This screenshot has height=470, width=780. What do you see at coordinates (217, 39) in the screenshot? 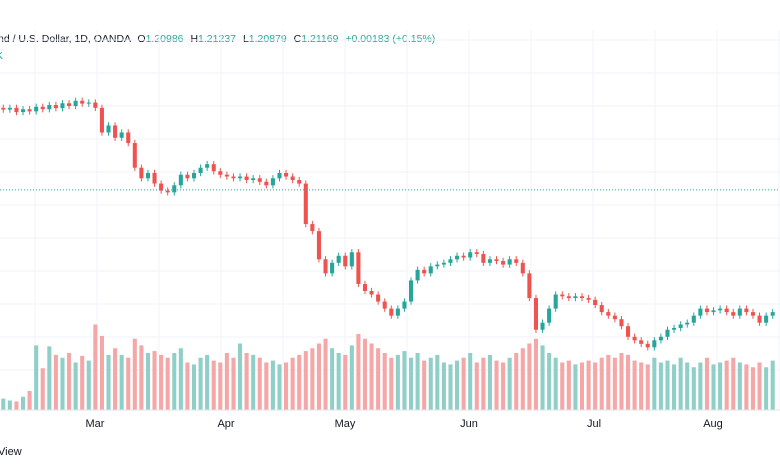
I see `legend-high: 1.21237` at bounding box center [217, 39].